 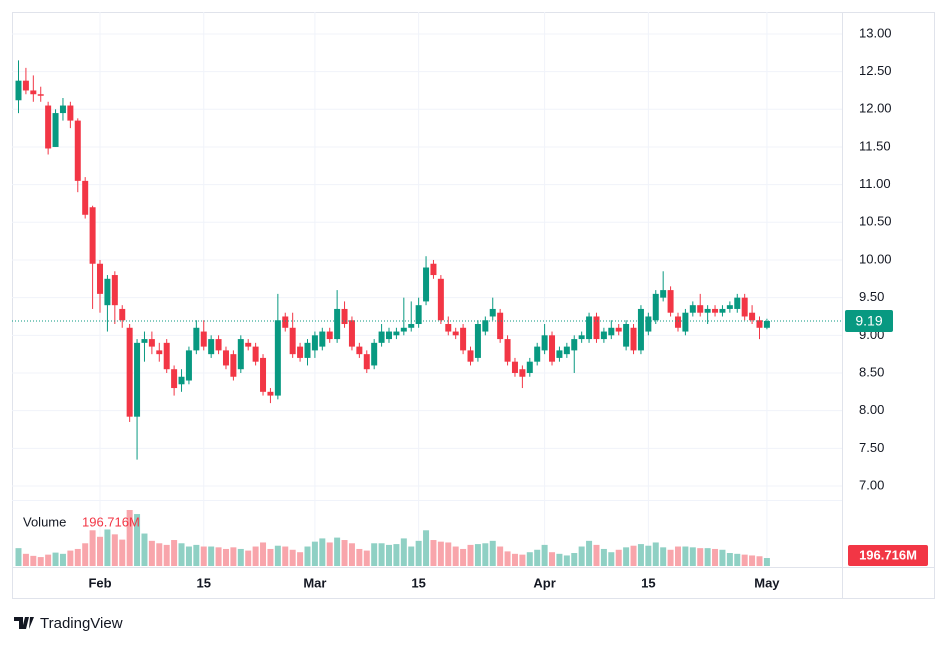 What do you see at coordinates (81, 623) in the screenshot?
I see `brand-name: TradingView` at bounding box center [81, 623].